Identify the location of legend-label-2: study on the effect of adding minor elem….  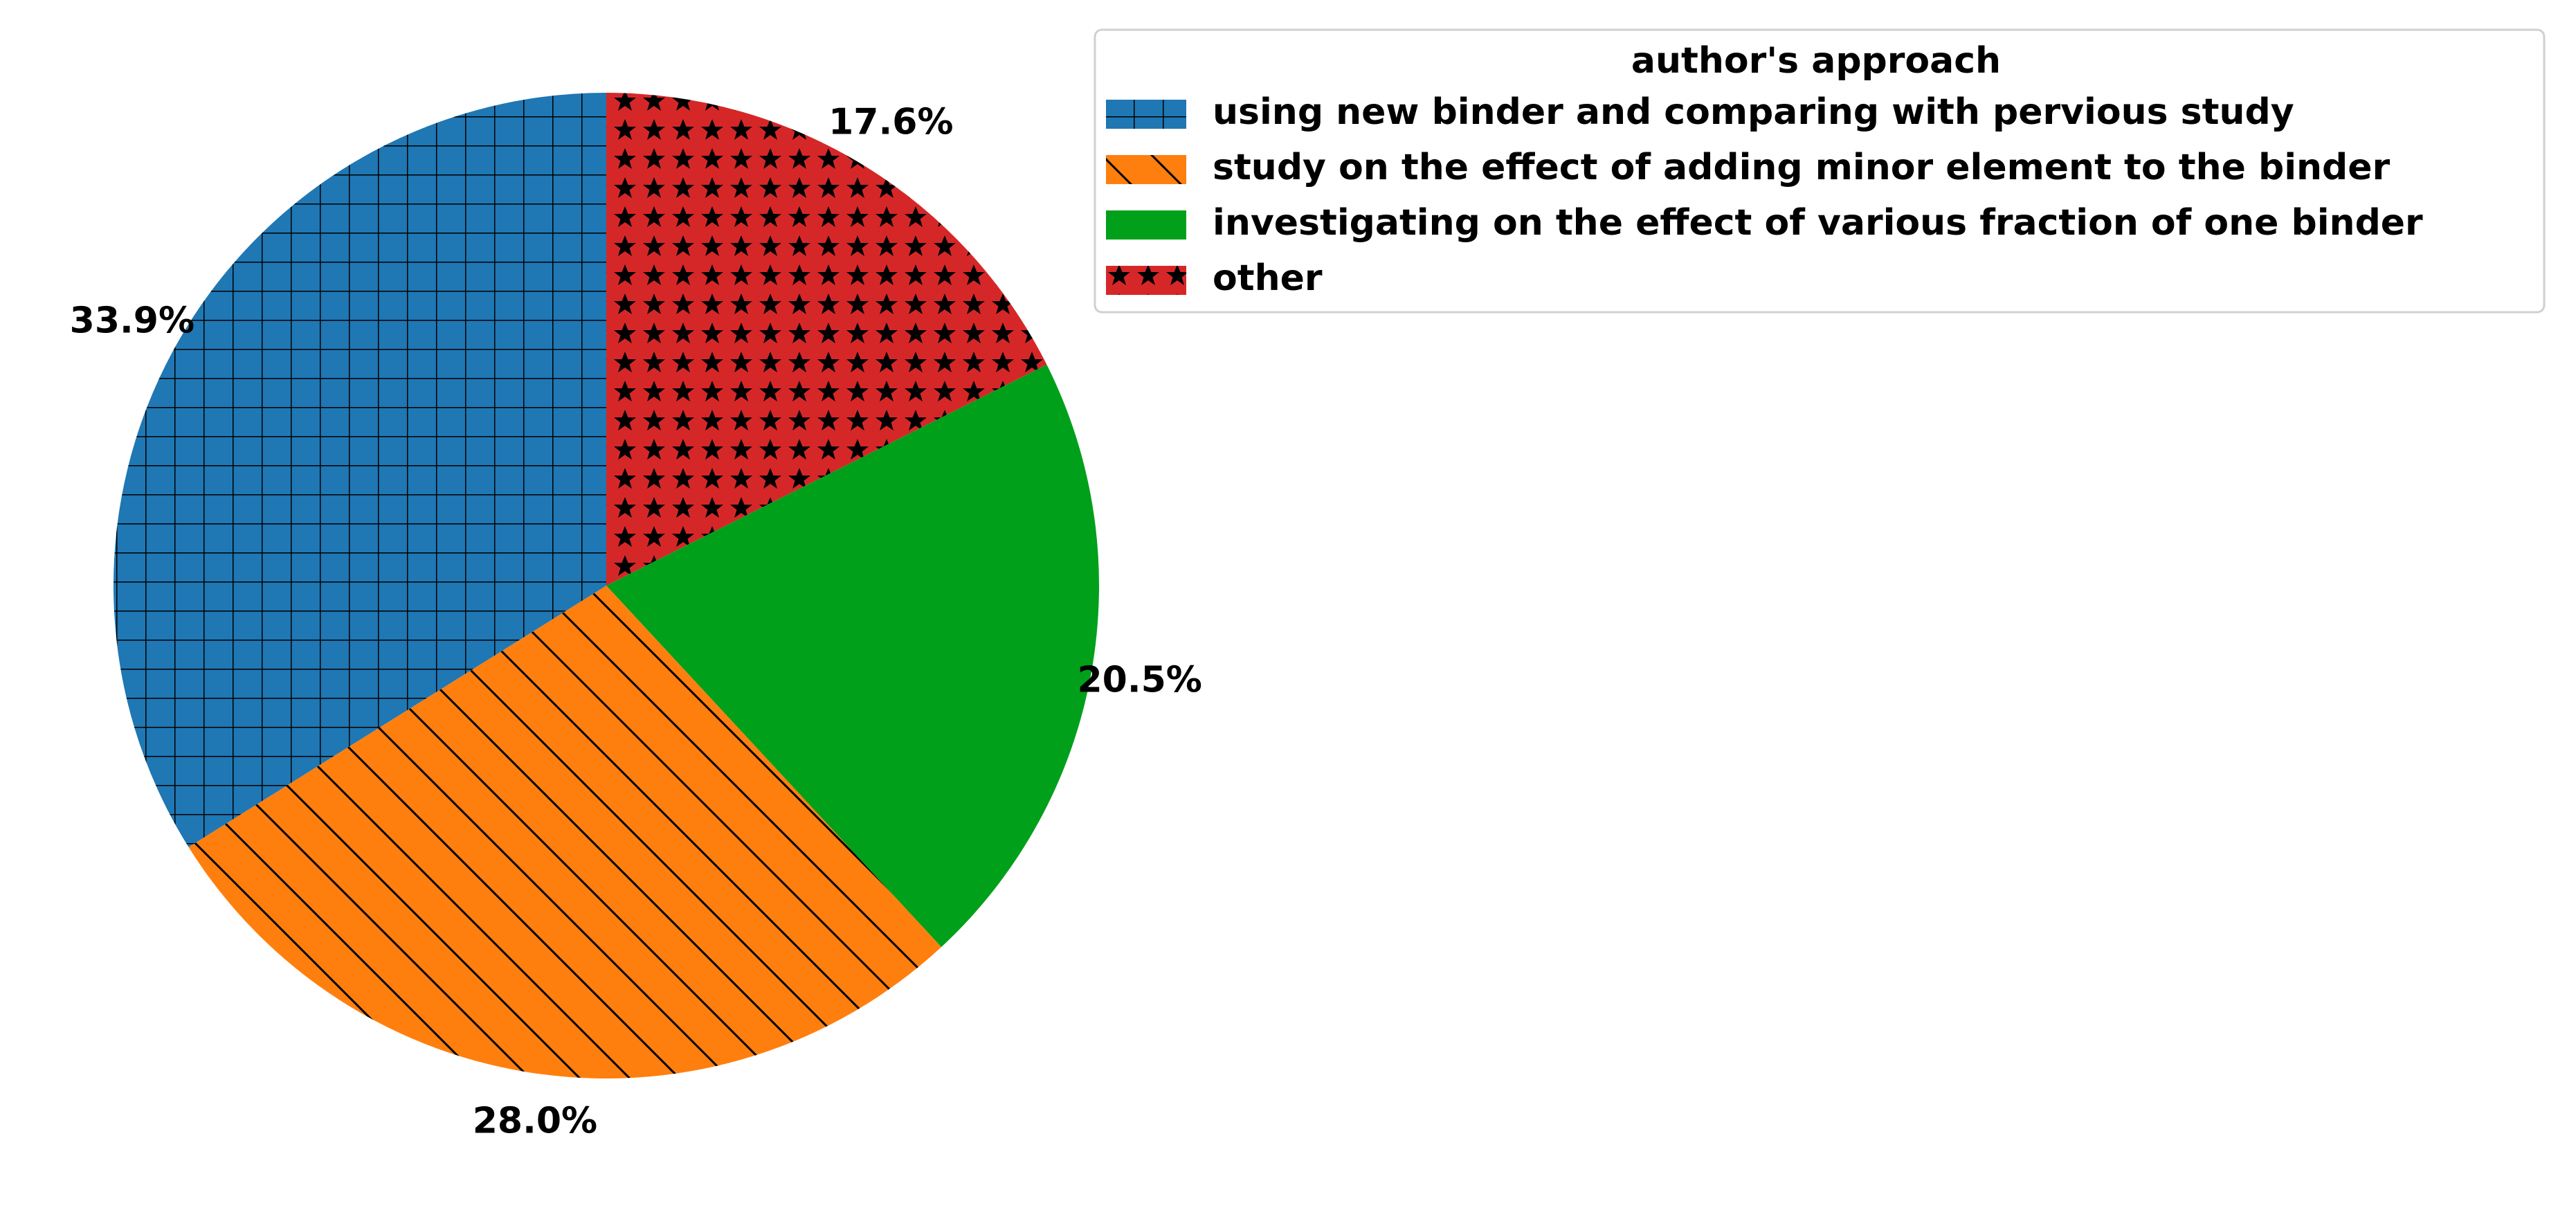
(1802, 167).